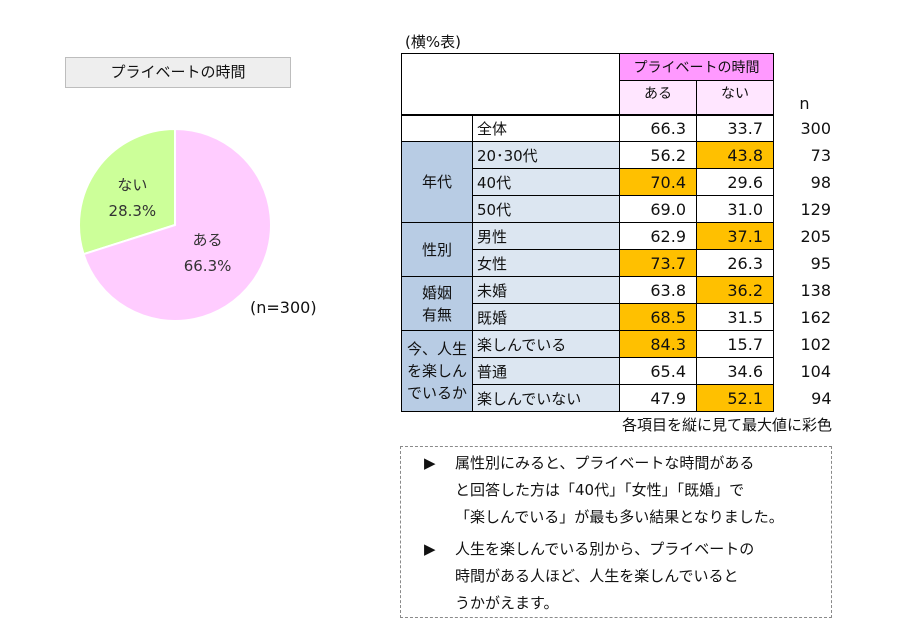 This screenshot has width=901, height=625. Describe the element at coordinates (546, 290) in the screenshot. I see `row-label: 未婚` at that location.